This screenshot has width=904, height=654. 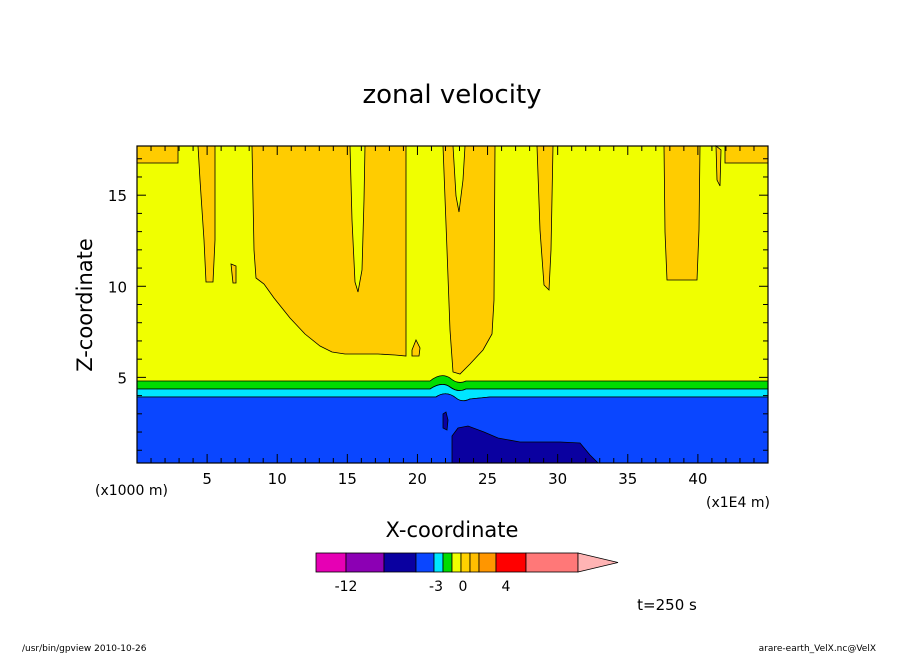 I want to click on x-axis-label: X-coordinate, so click(x=452, y=530).